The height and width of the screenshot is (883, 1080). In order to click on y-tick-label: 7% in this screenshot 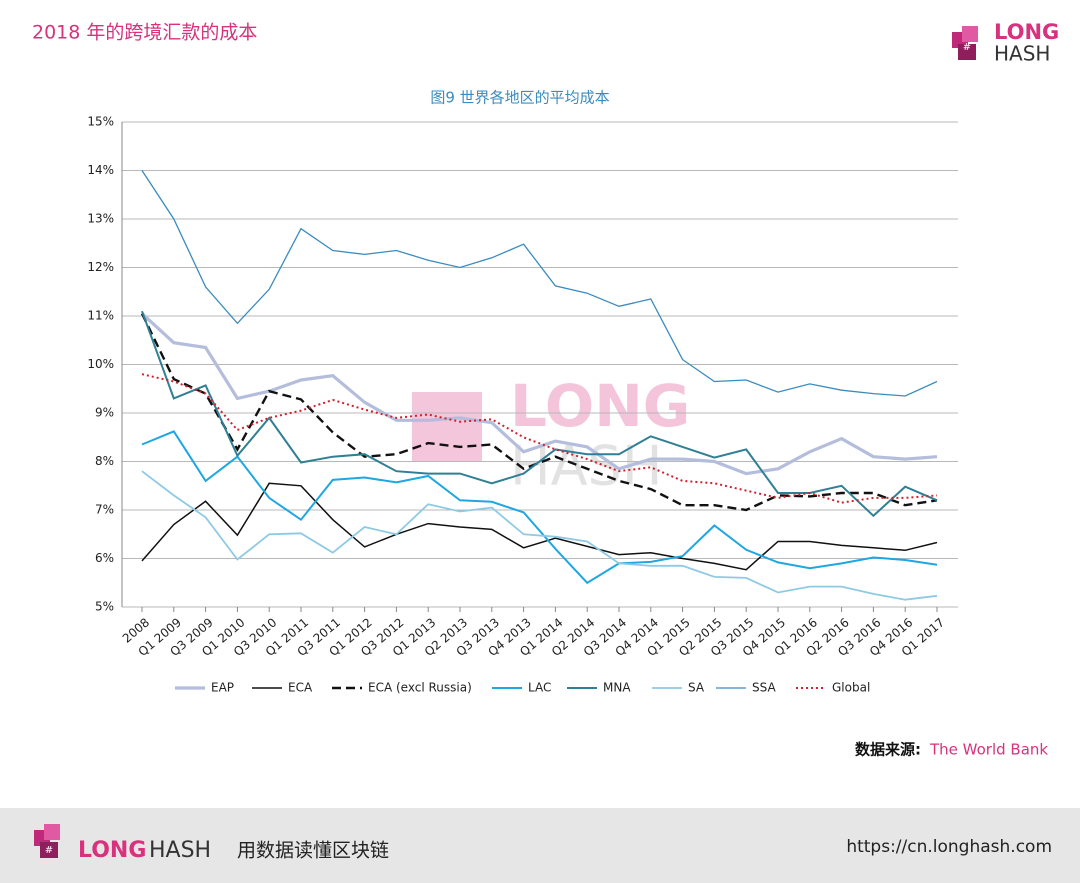, I will do `click(104, 510)`.